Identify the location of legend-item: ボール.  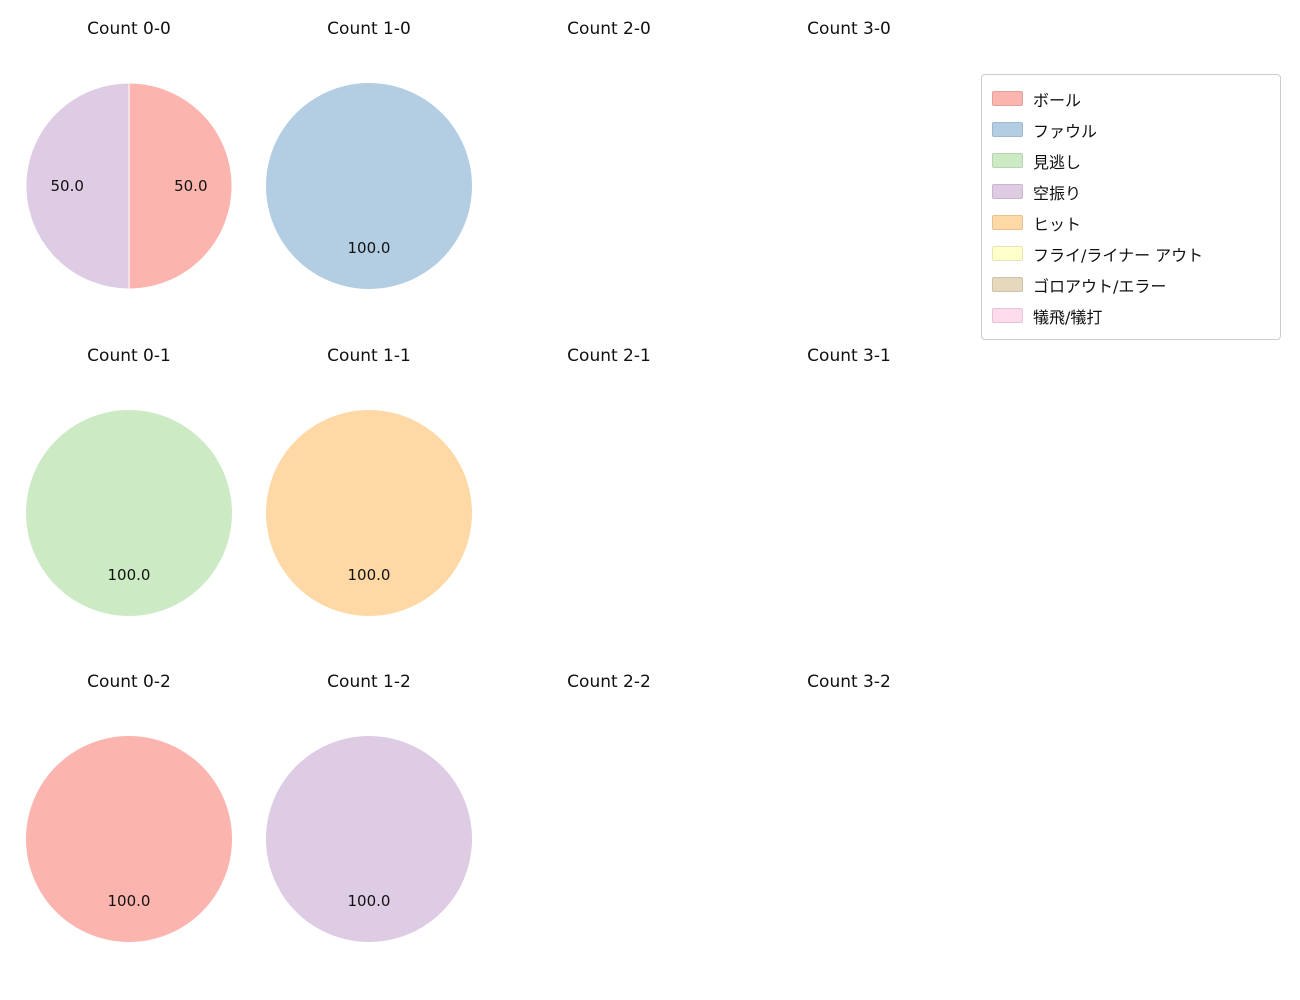
(1131, 98).